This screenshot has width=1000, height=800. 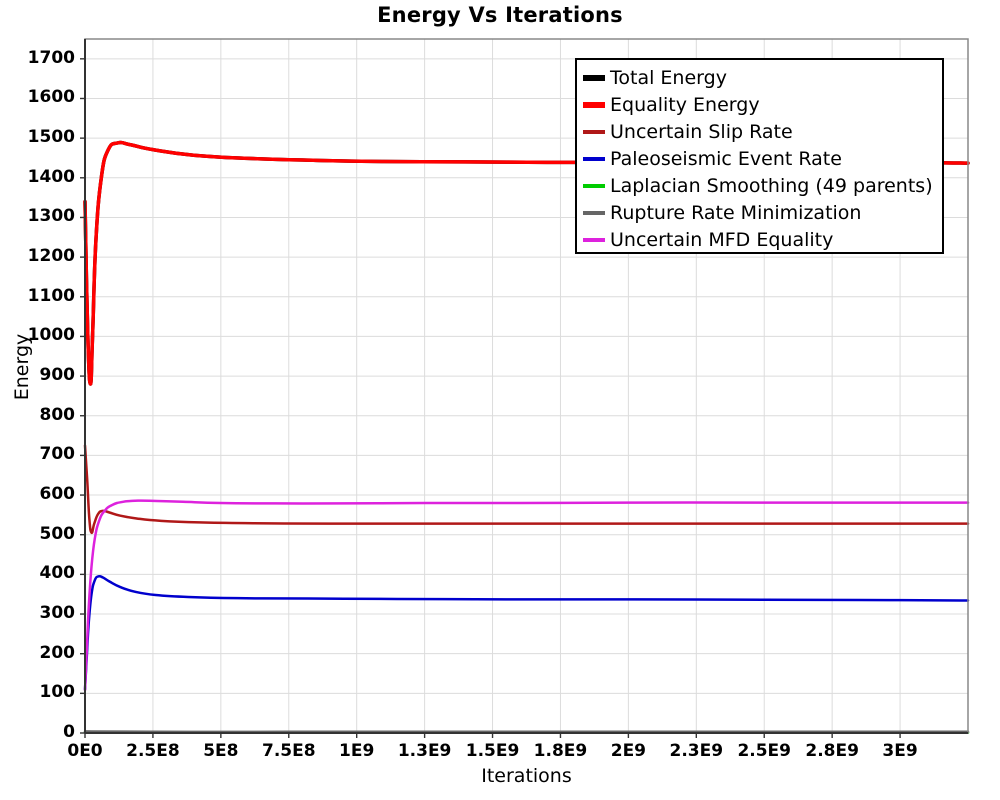 I want to click on x-tick-label: 3E9, so click(x=900, y=751).